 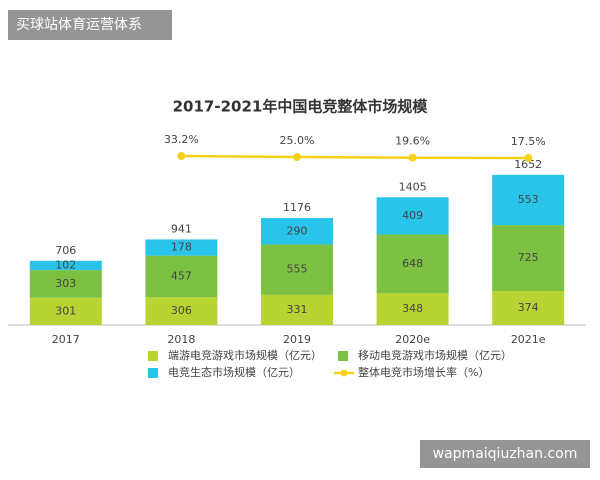 I want to click on segment-label: 290, so click(x=297, y=230).